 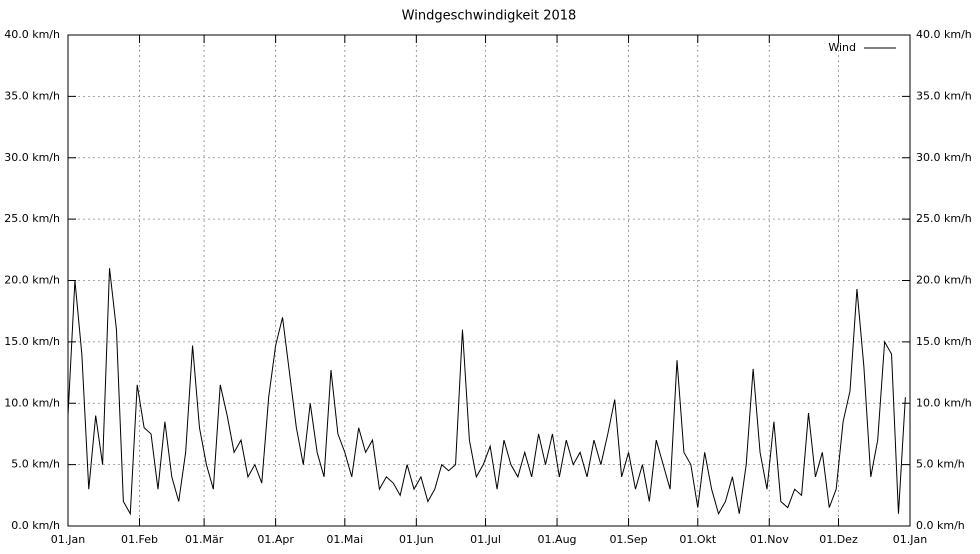 What do you see at coordinates (698, 539) in the screenshot?
I see `x-tick-label: 01.Okt` at bounding box center [698, 539].